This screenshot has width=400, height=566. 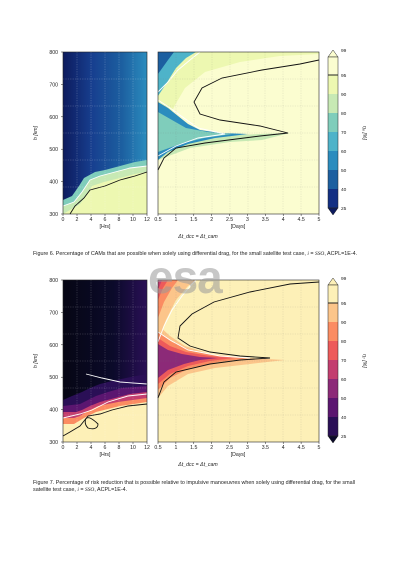 I want to click on fig6-x-hours-tick-label: 6, so click(x=105, y=220).